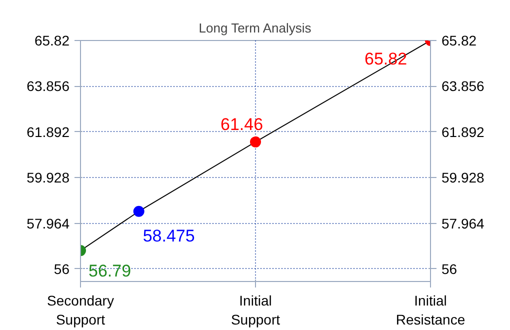 This screenshot has width=510, height=330. I want to click on y2-tick-label: 61.892, so click(463, 132).